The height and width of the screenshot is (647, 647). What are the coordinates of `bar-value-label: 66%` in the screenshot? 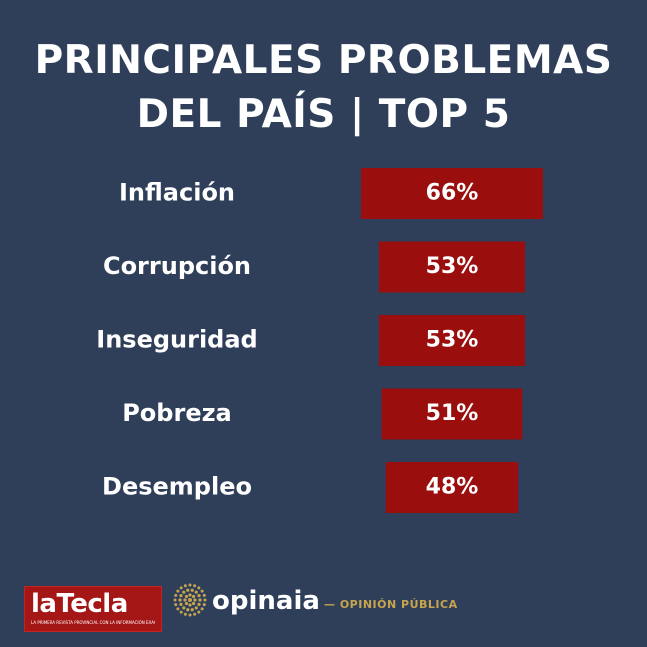 It's located at (452, 193).